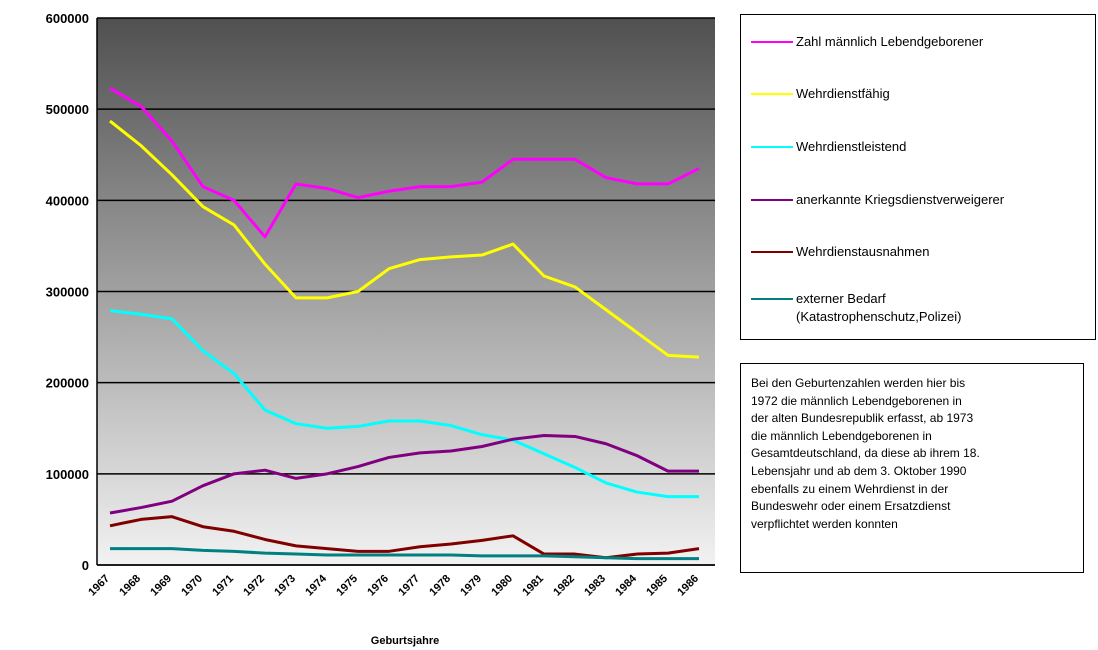 The image size is (1098, 650). Describe the element at coordinates (192, 586) in the screenshot. I see `x-tick-label: 1970` at that location.